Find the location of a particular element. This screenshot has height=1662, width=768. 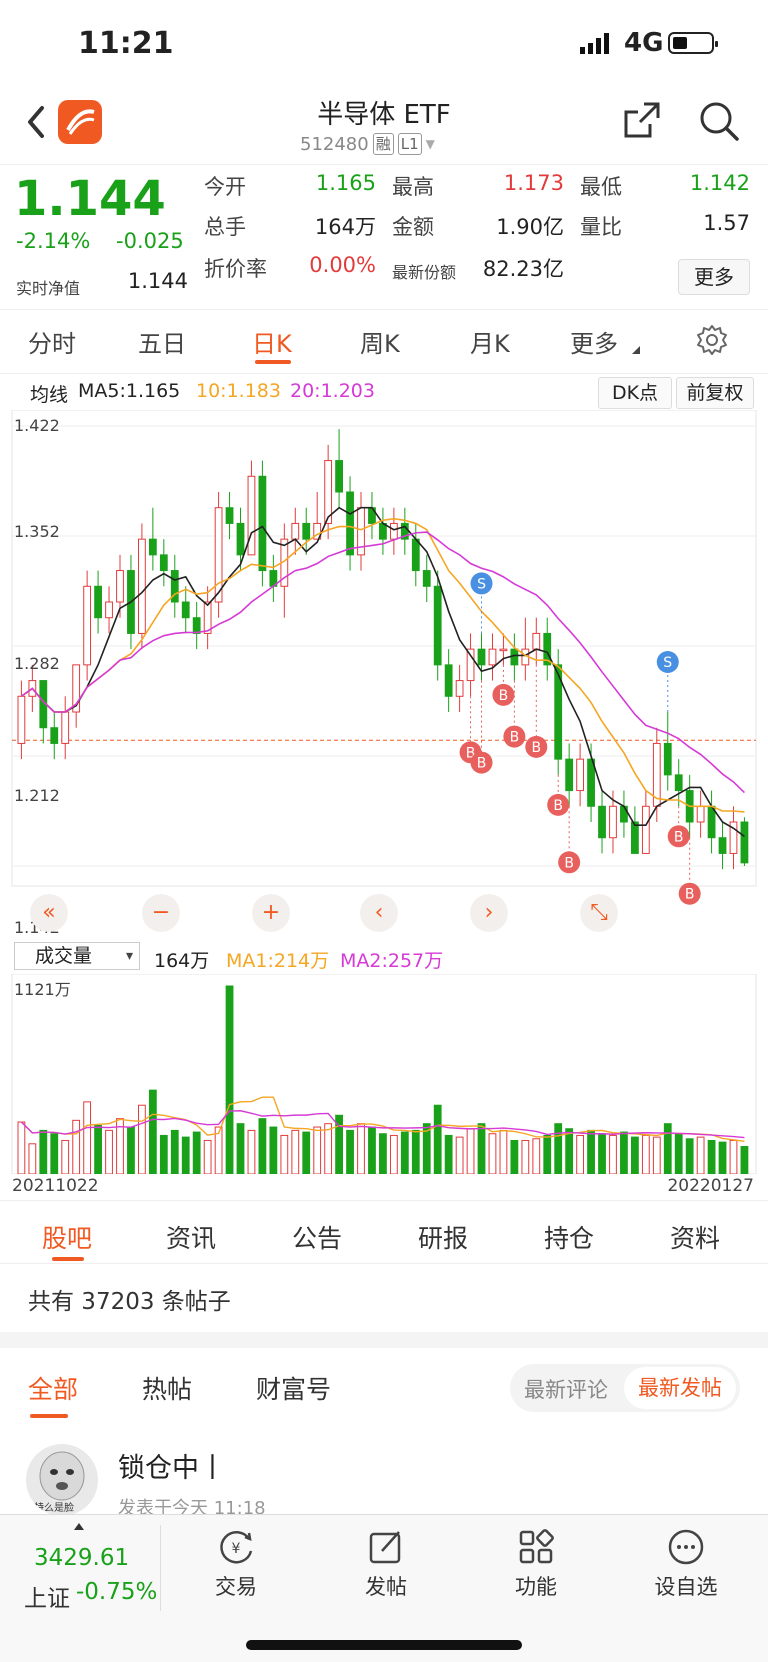

quote-value: 1.90亿 is located at coordinates (530, 227).